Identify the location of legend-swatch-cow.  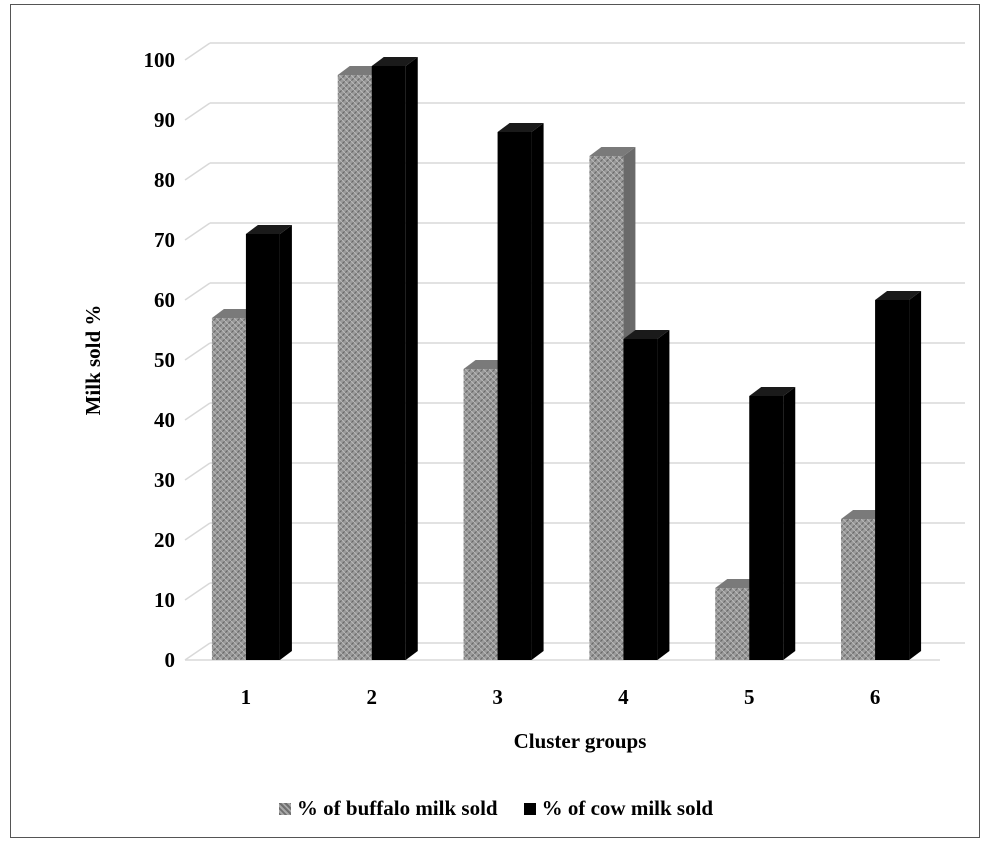
(529, 808).